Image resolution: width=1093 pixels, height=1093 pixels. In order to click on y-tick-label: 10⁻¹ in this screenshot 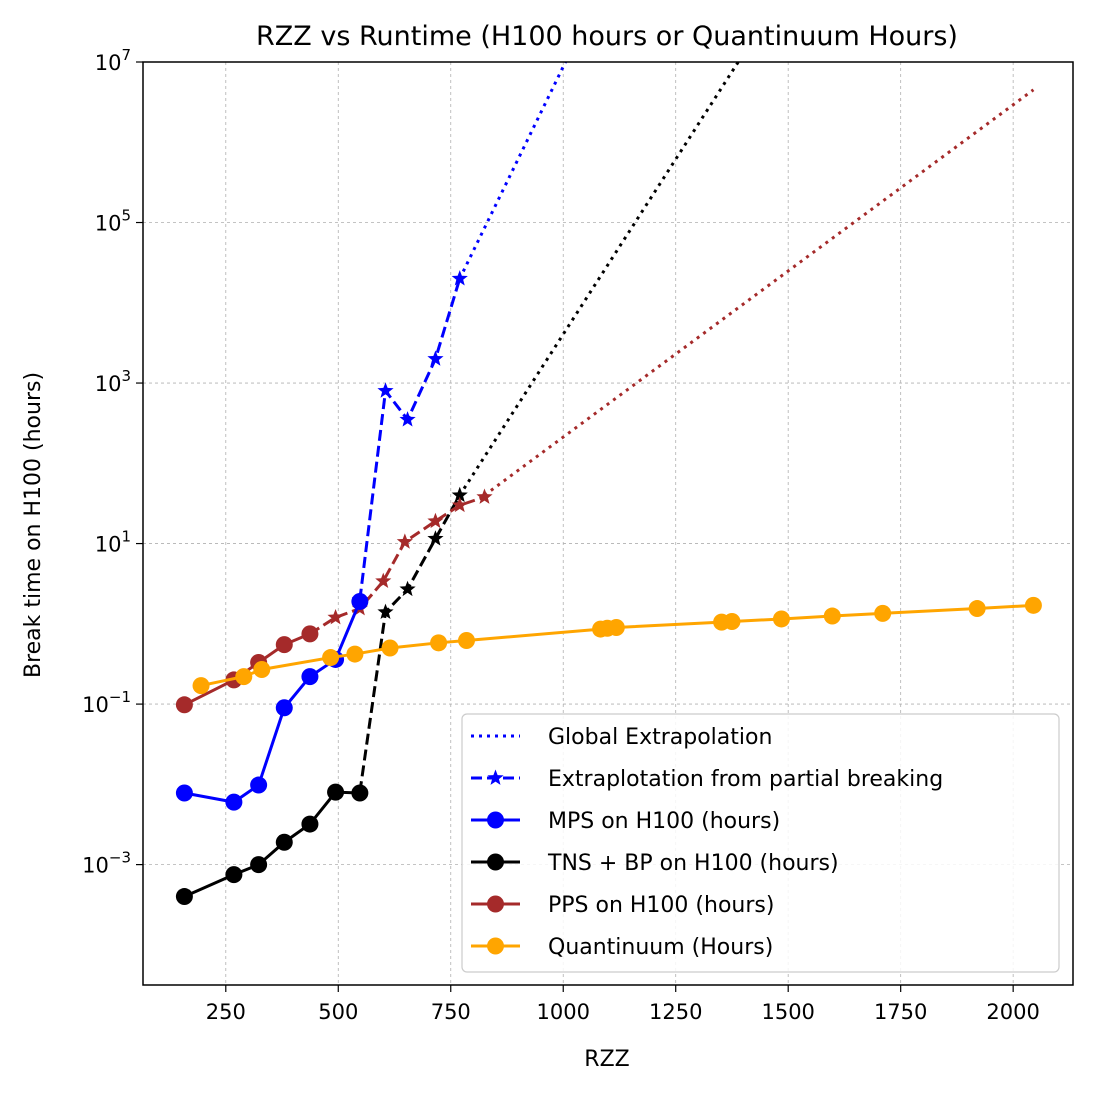, I will do `click(106, 702)`.